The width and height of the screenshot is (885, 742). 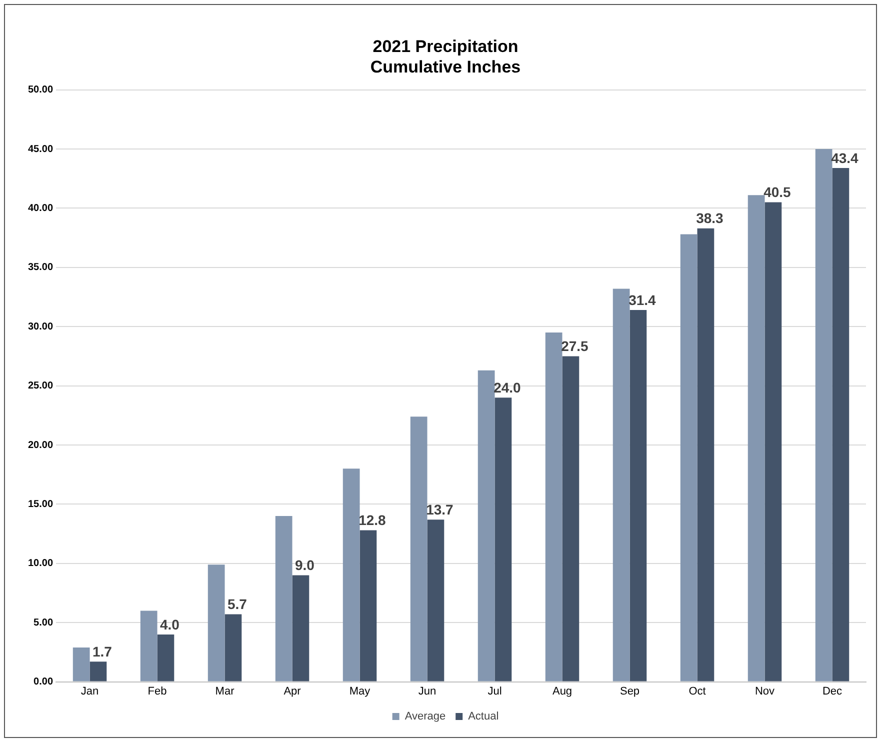 I want to click on x-tick-label: Jan, so click(x=89, y=691).